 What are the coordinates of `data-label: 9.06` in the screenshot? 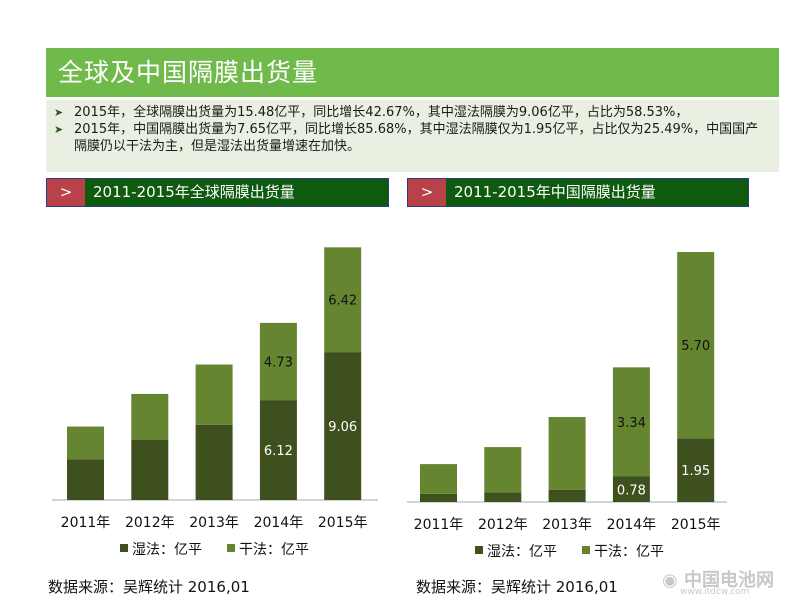 It's located at (342, 427).